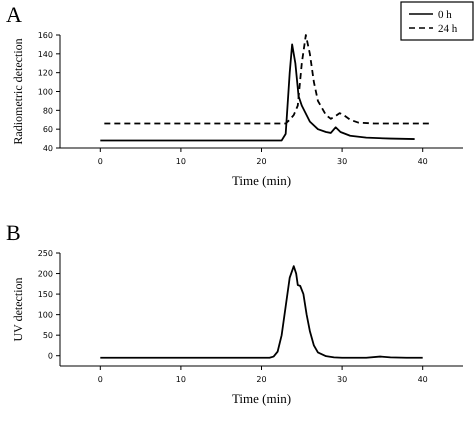 This screenshot has width=474, height=437. Describe the element at coordinates (45, 54) in the screenshot. I see `y-tick-label: 140` at that location.